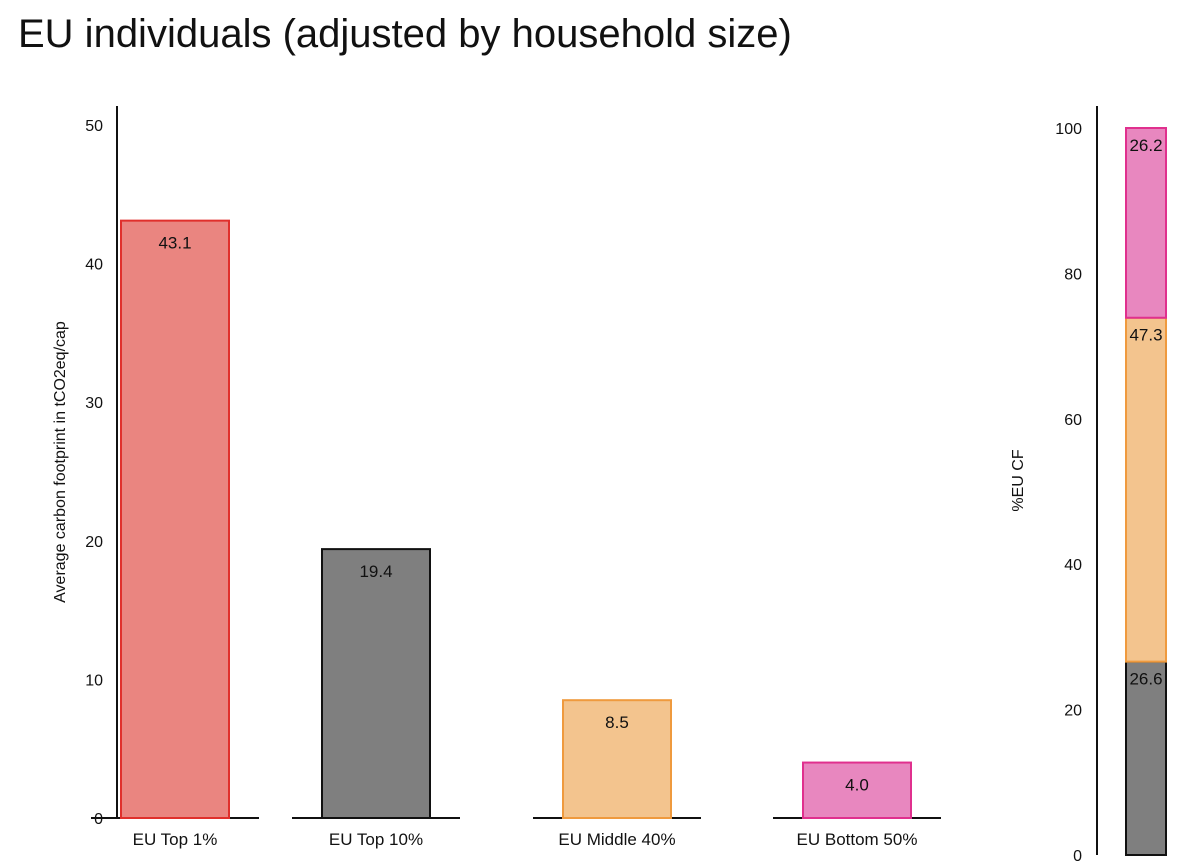 This screenshot has width=1200, height=866. I want to click on bar-value-label: 4.0, so click(857, 785).